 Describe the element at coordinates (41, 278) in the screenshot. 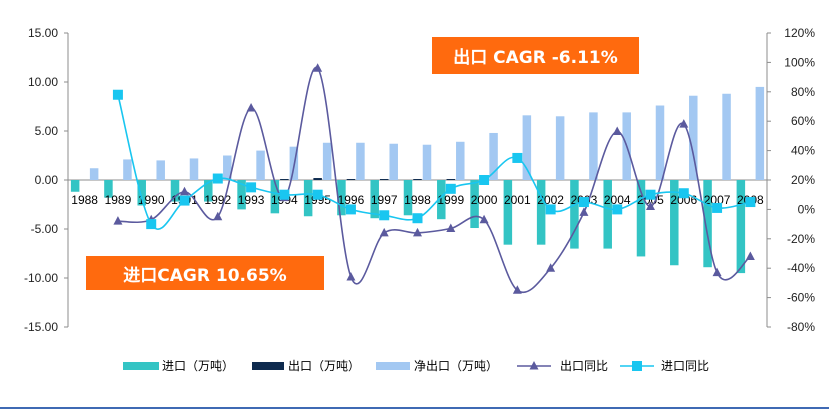

I see `left-axis-tick-label: -10.00` at that location.